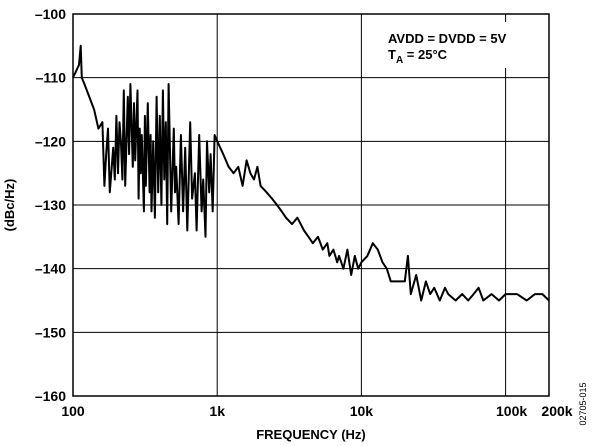 The image size is (592, 446). I want to click on y-tick-label-4: –140, so click(50, 269).